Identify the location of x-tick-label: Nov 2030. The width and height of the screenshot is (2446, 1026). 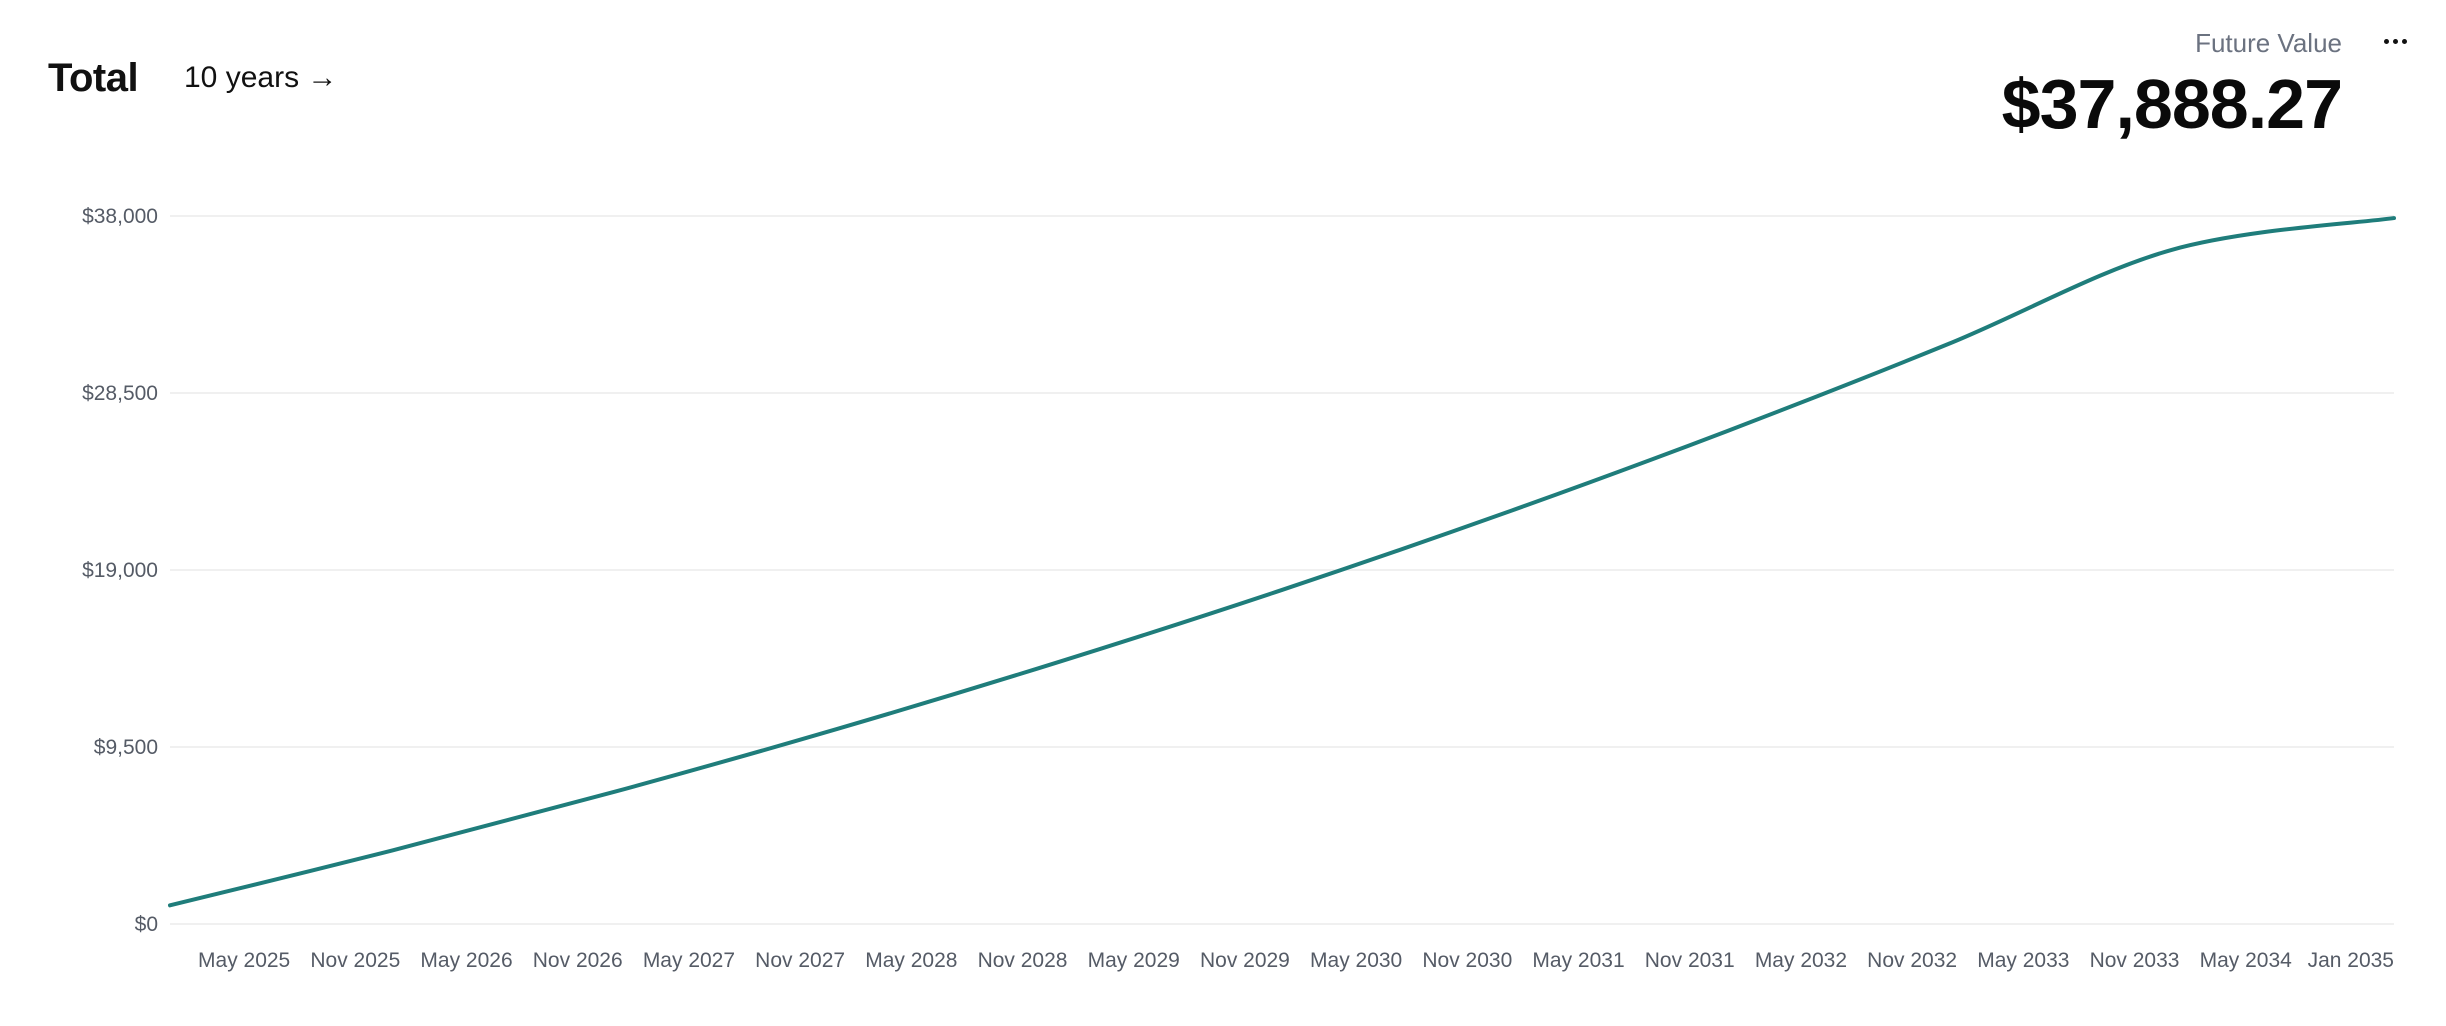
(1467, 960).